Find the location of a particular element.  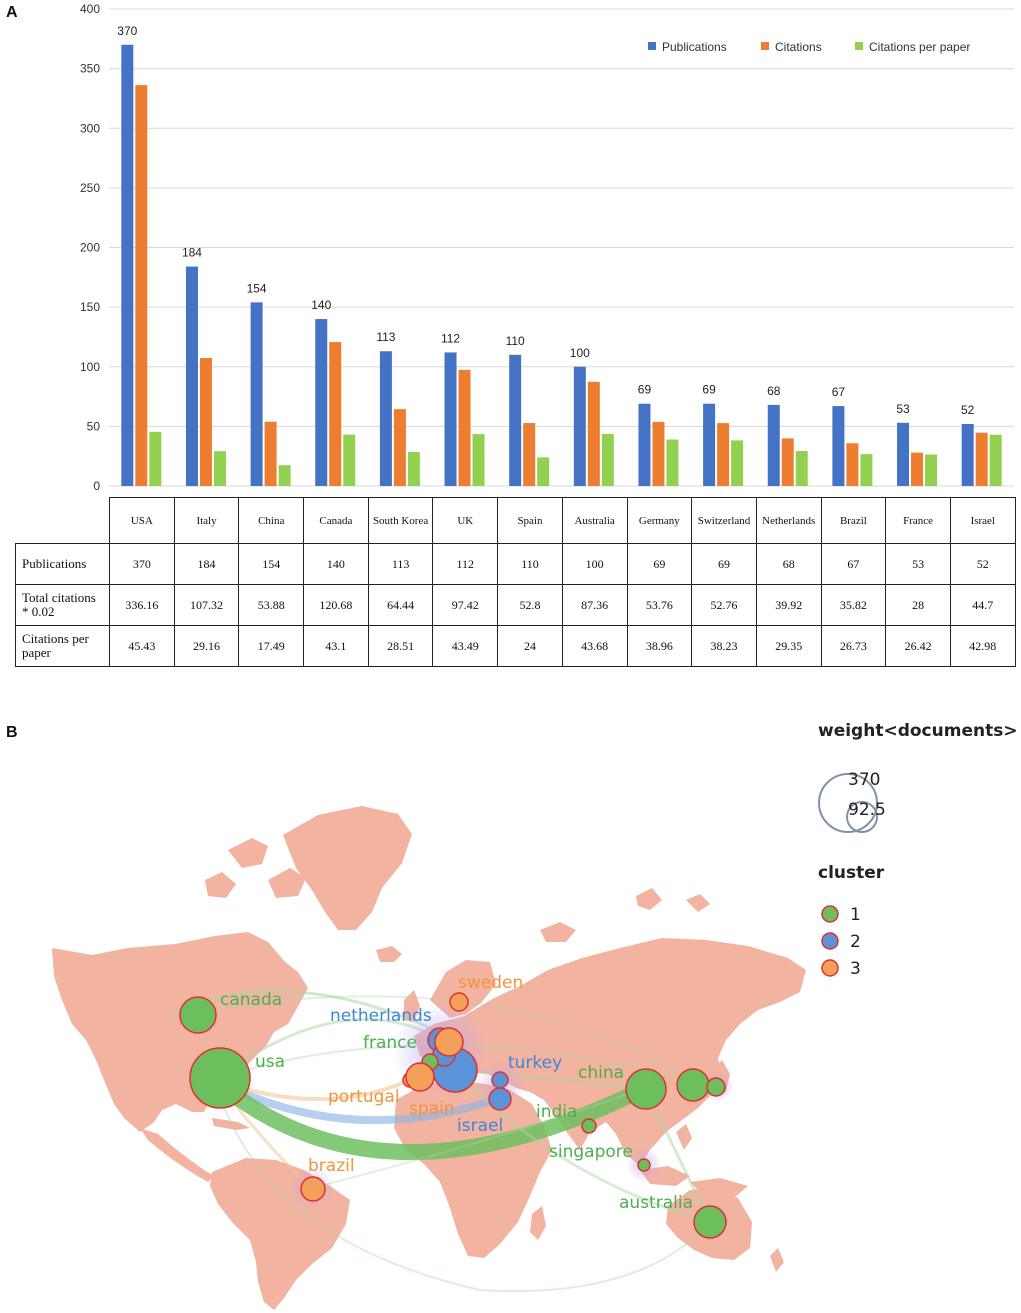

legend-label: Publications is located at coordinates (694, 47).